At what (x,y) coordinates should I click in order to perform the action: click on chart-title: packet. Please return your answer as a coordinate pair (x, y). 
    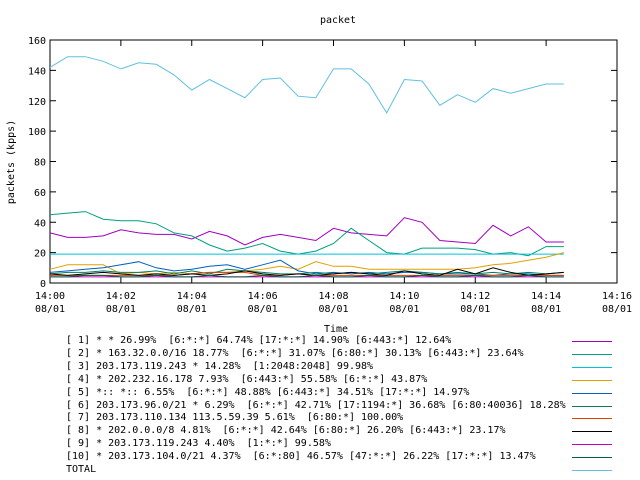
    Looking at the image, I should click on (338, 20).